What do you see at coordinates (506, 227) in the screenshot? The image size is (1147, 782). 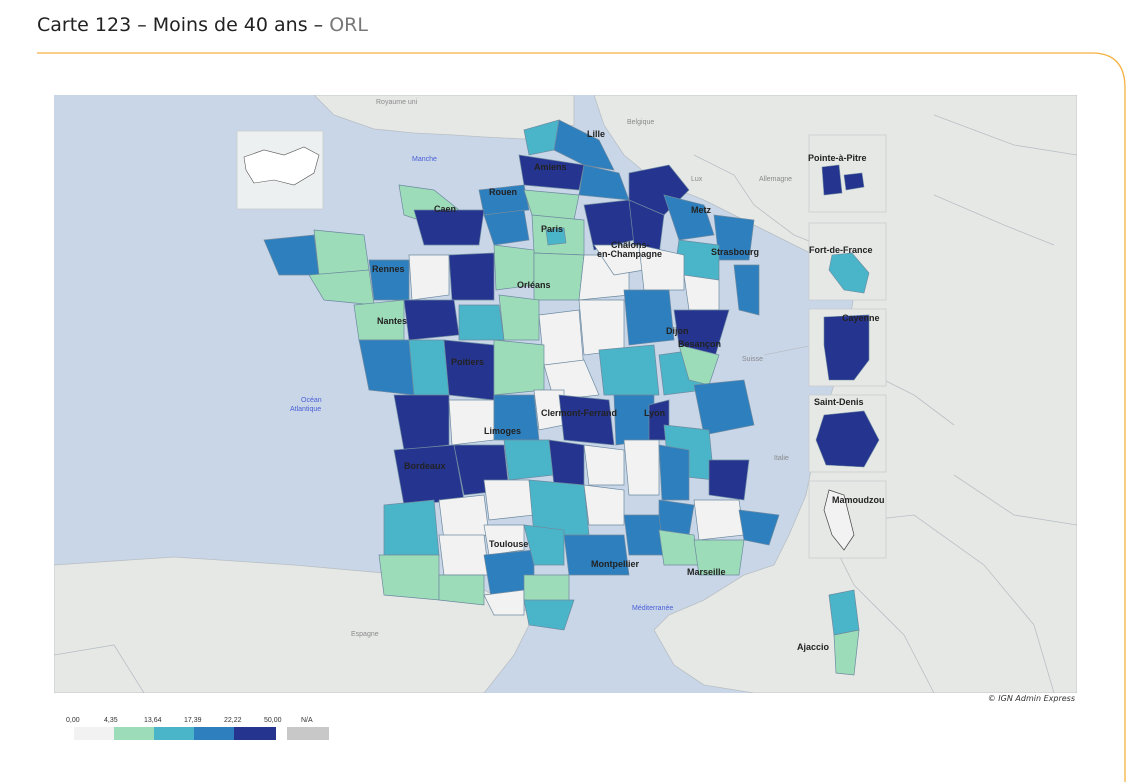 I see `region-eure` at bounding box center [506, 227].